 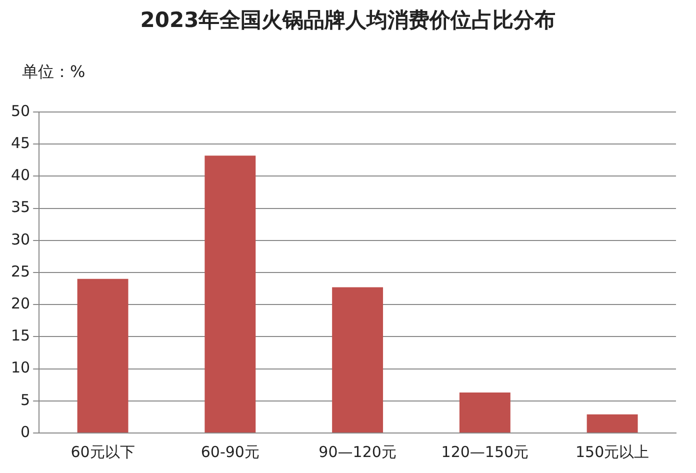 What do you see at coordinates (20, 143) in the screenshot?
I see `y-tick-label: 45` at bounding box center [20, 143].